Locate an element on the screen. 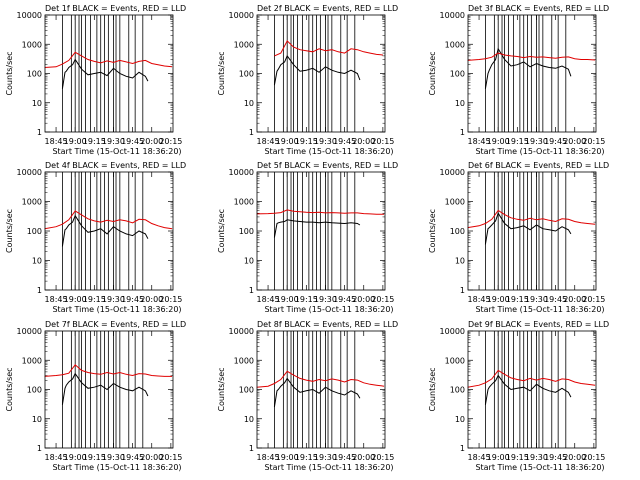  panel-title: Det 9f BLACK = Events, RED = LLD is located at coordinates (538, 324).